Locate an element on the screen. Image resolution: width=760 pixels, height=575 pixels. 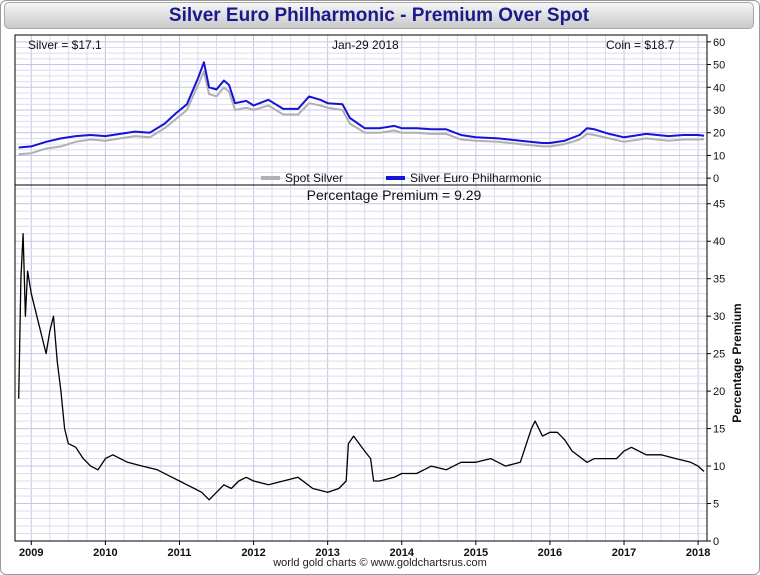
spot-silver-line is located at coordinates (361, 113).